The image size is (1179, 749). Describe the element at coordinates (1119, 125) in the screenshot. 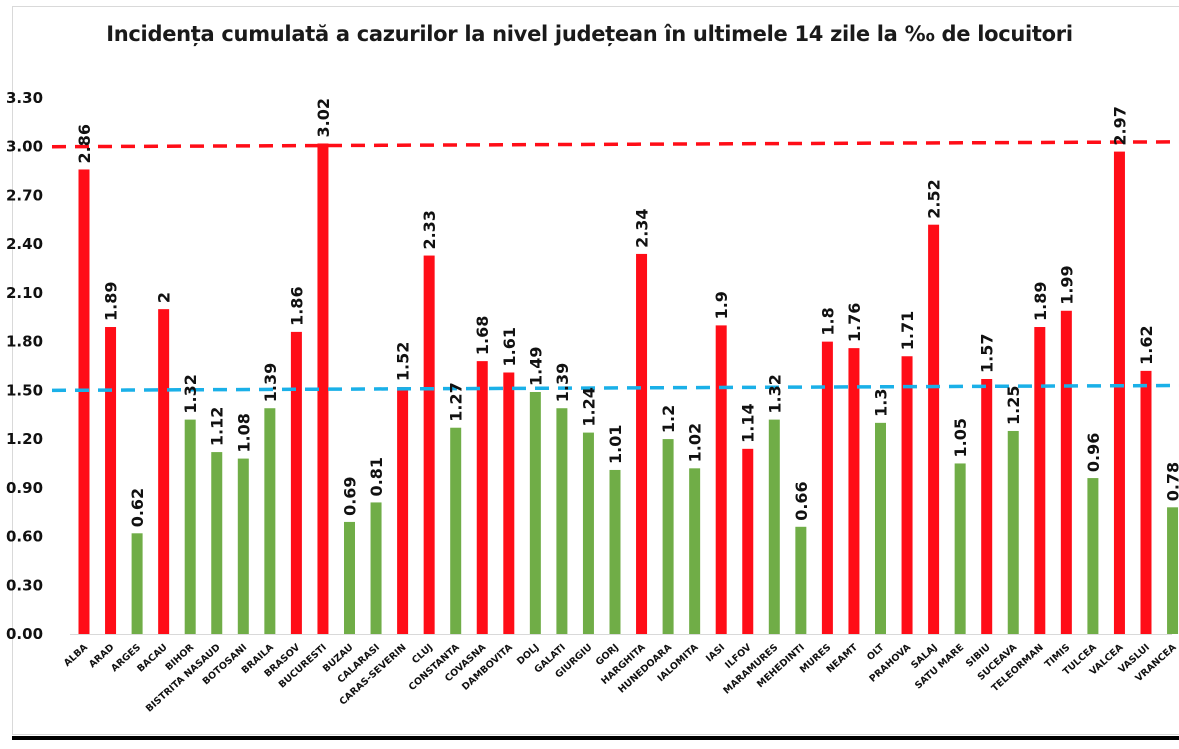

I see `data-label: 2.97` at that location.